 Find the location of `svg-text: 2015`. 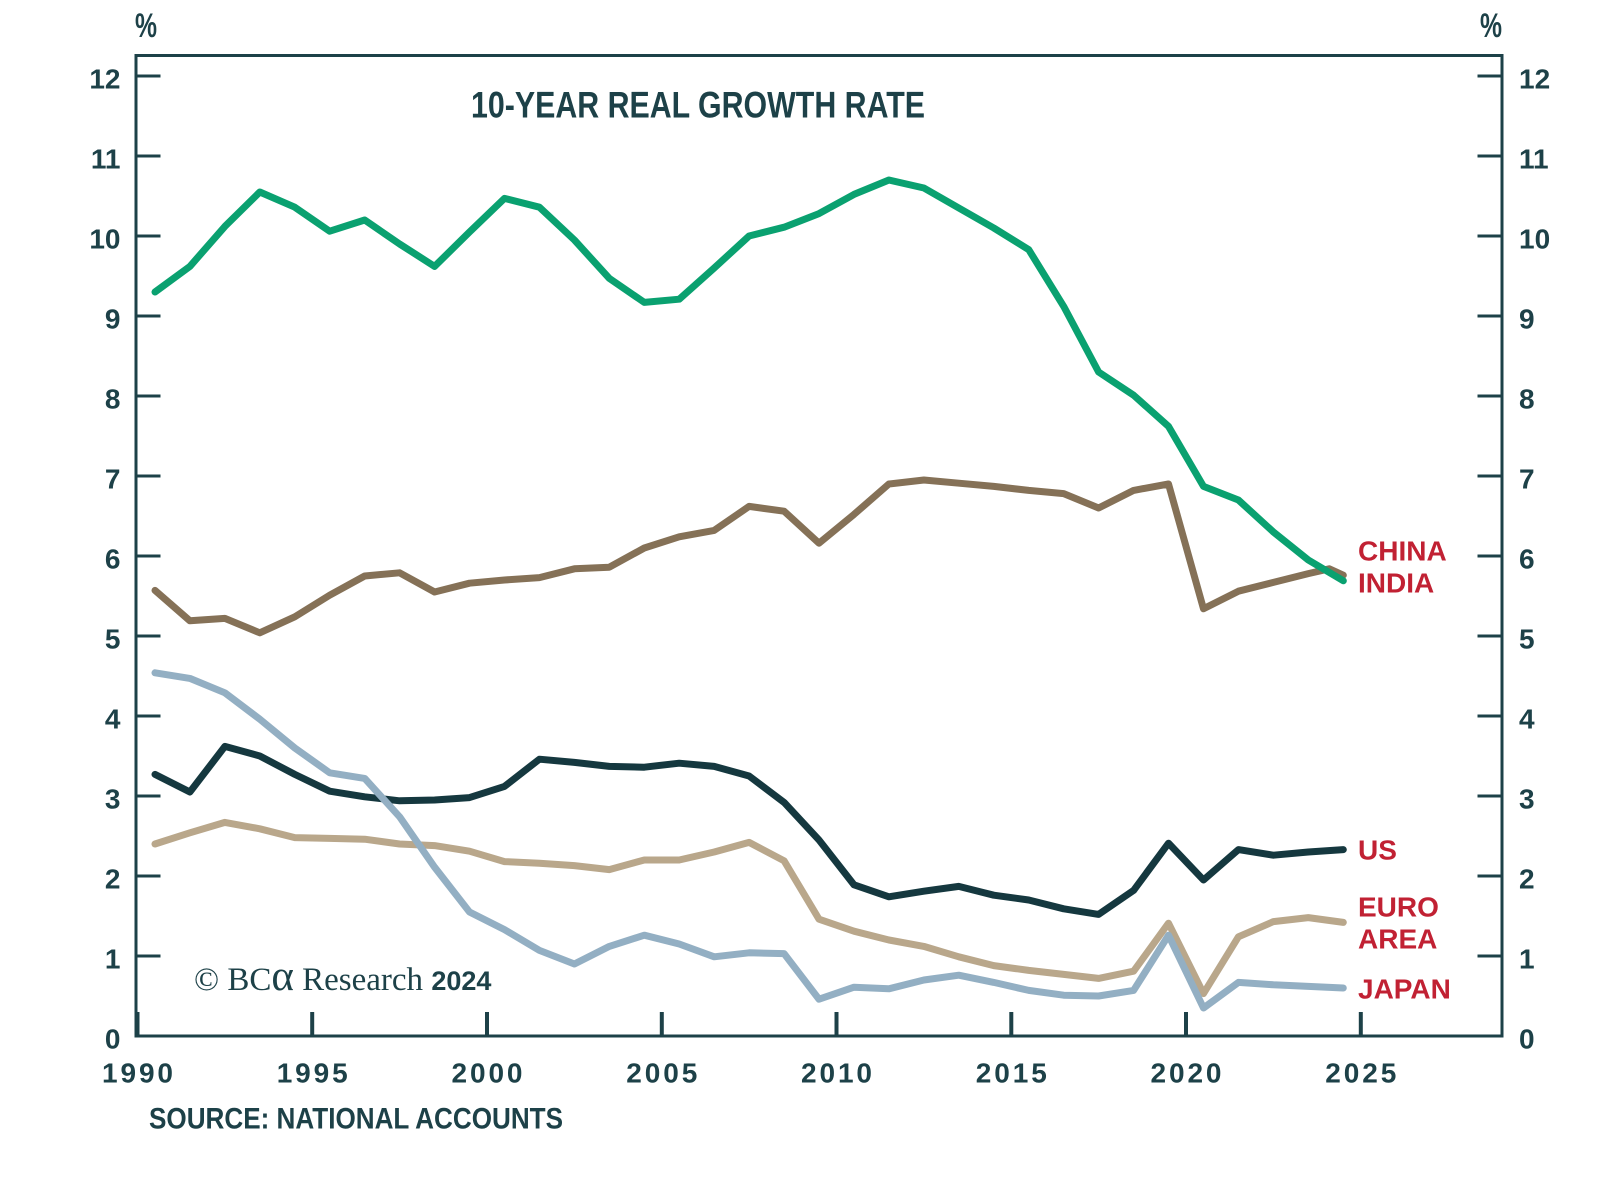

svg-text: 2015 is located at coordinates (1011, 1073).